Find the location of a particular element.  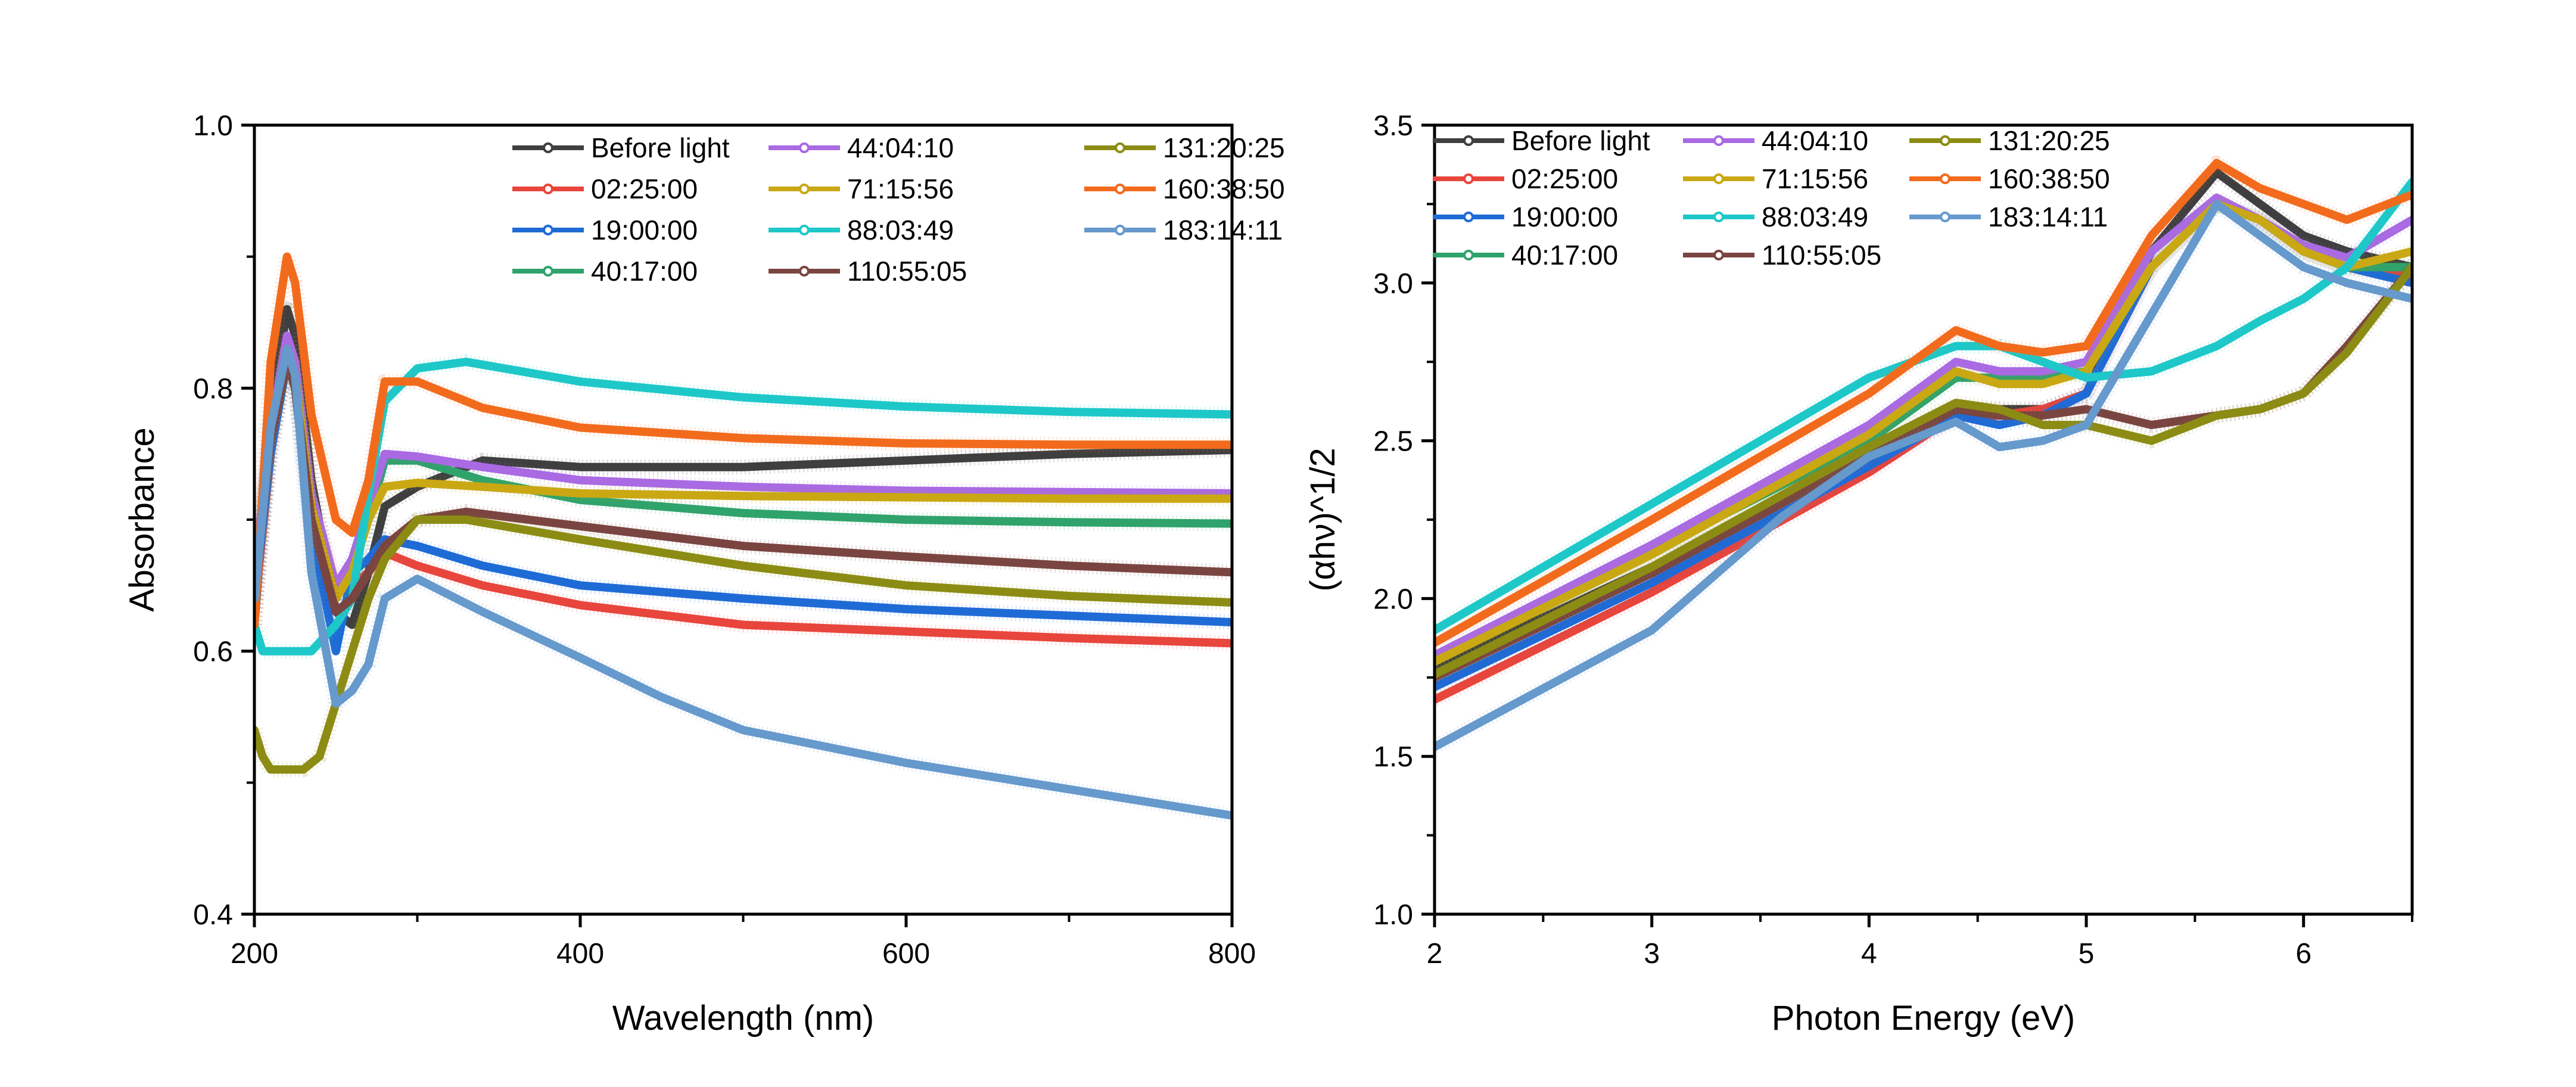

x-tick-label: 4 is located at coordinates (1869, 954).